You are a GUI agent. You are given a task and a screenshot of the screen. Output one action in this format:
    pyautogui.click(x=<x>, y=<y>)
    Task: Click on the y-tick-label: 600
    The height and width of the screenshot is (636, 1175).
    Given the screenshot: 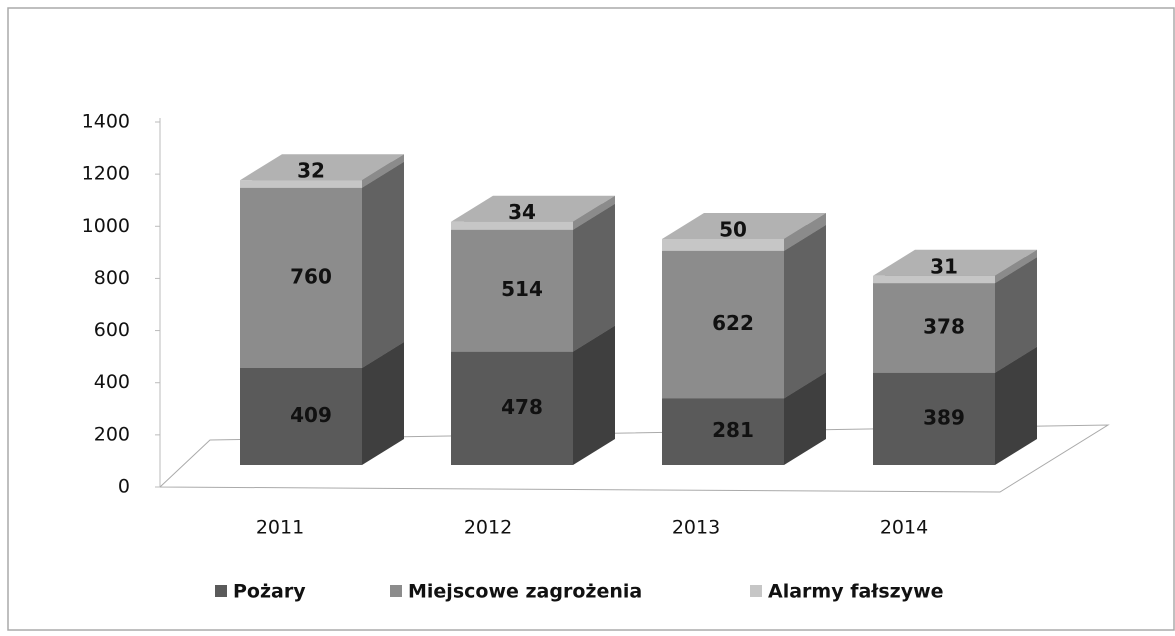 What is the action you would take?
    pyautogui.click(x=112, y=330)
    